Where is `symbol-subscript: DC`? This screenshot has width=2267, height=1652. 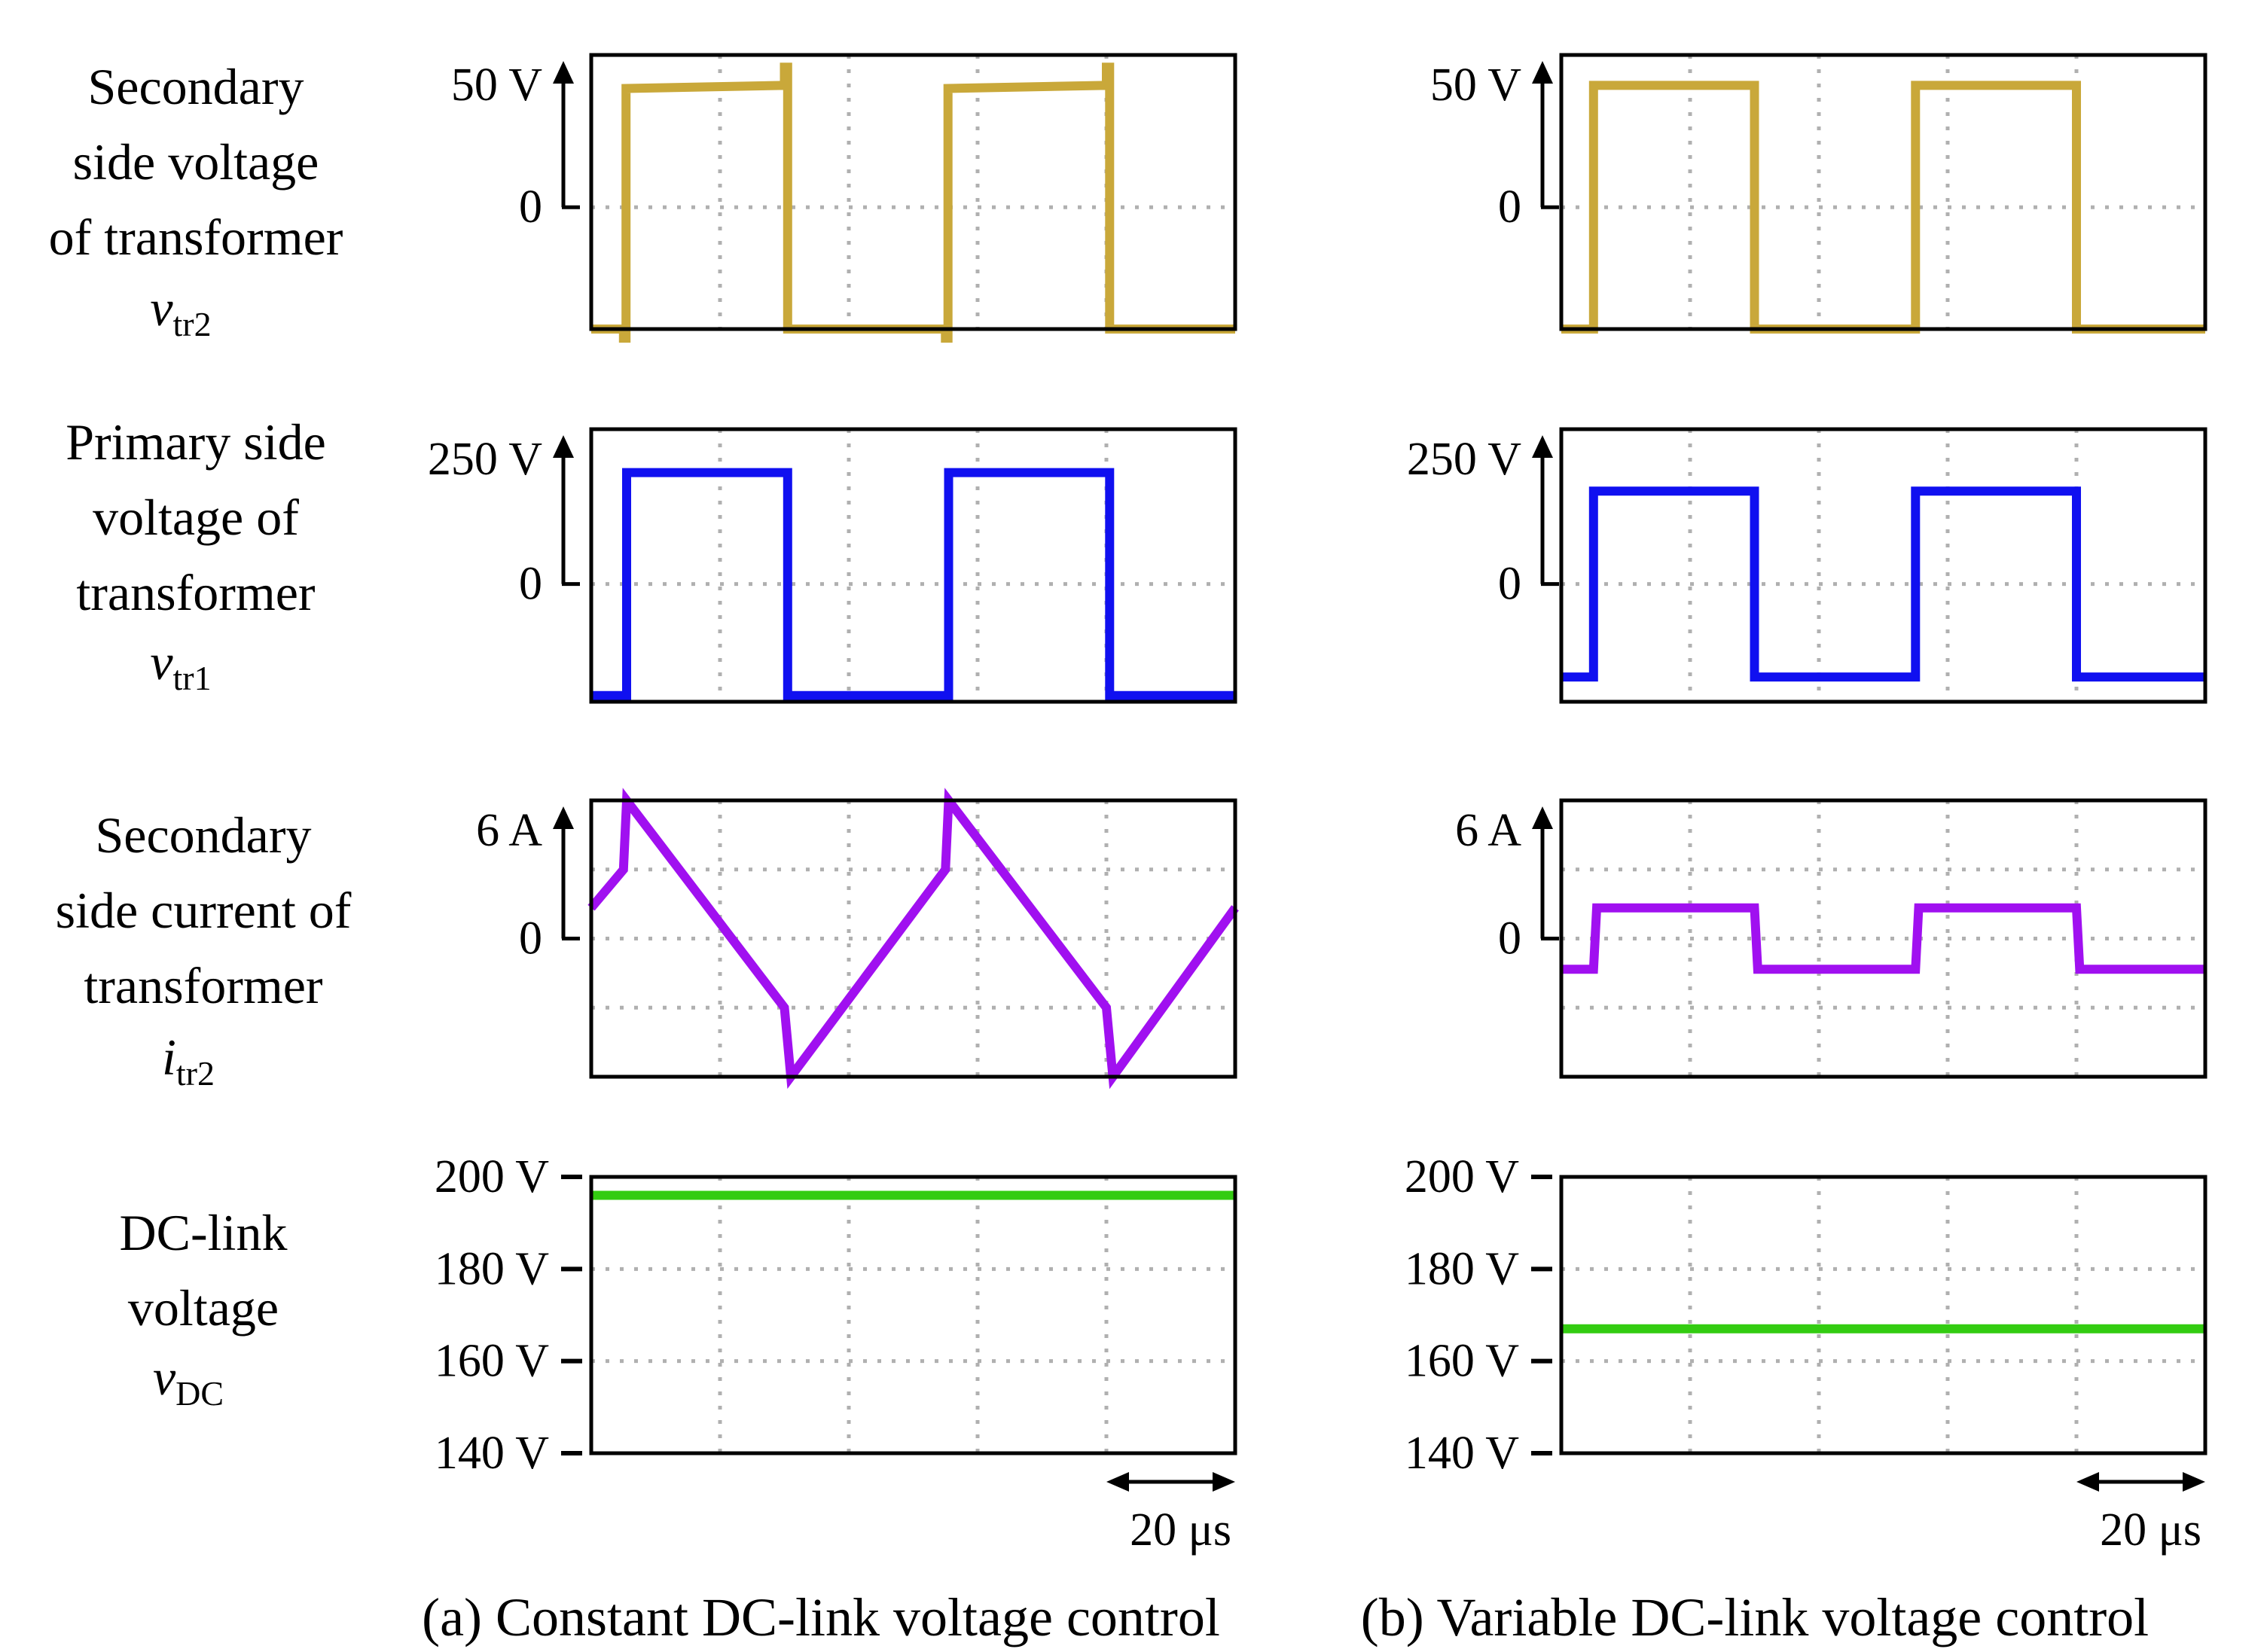 symbol-subscript: DC is located at coordinates (199, 1393).